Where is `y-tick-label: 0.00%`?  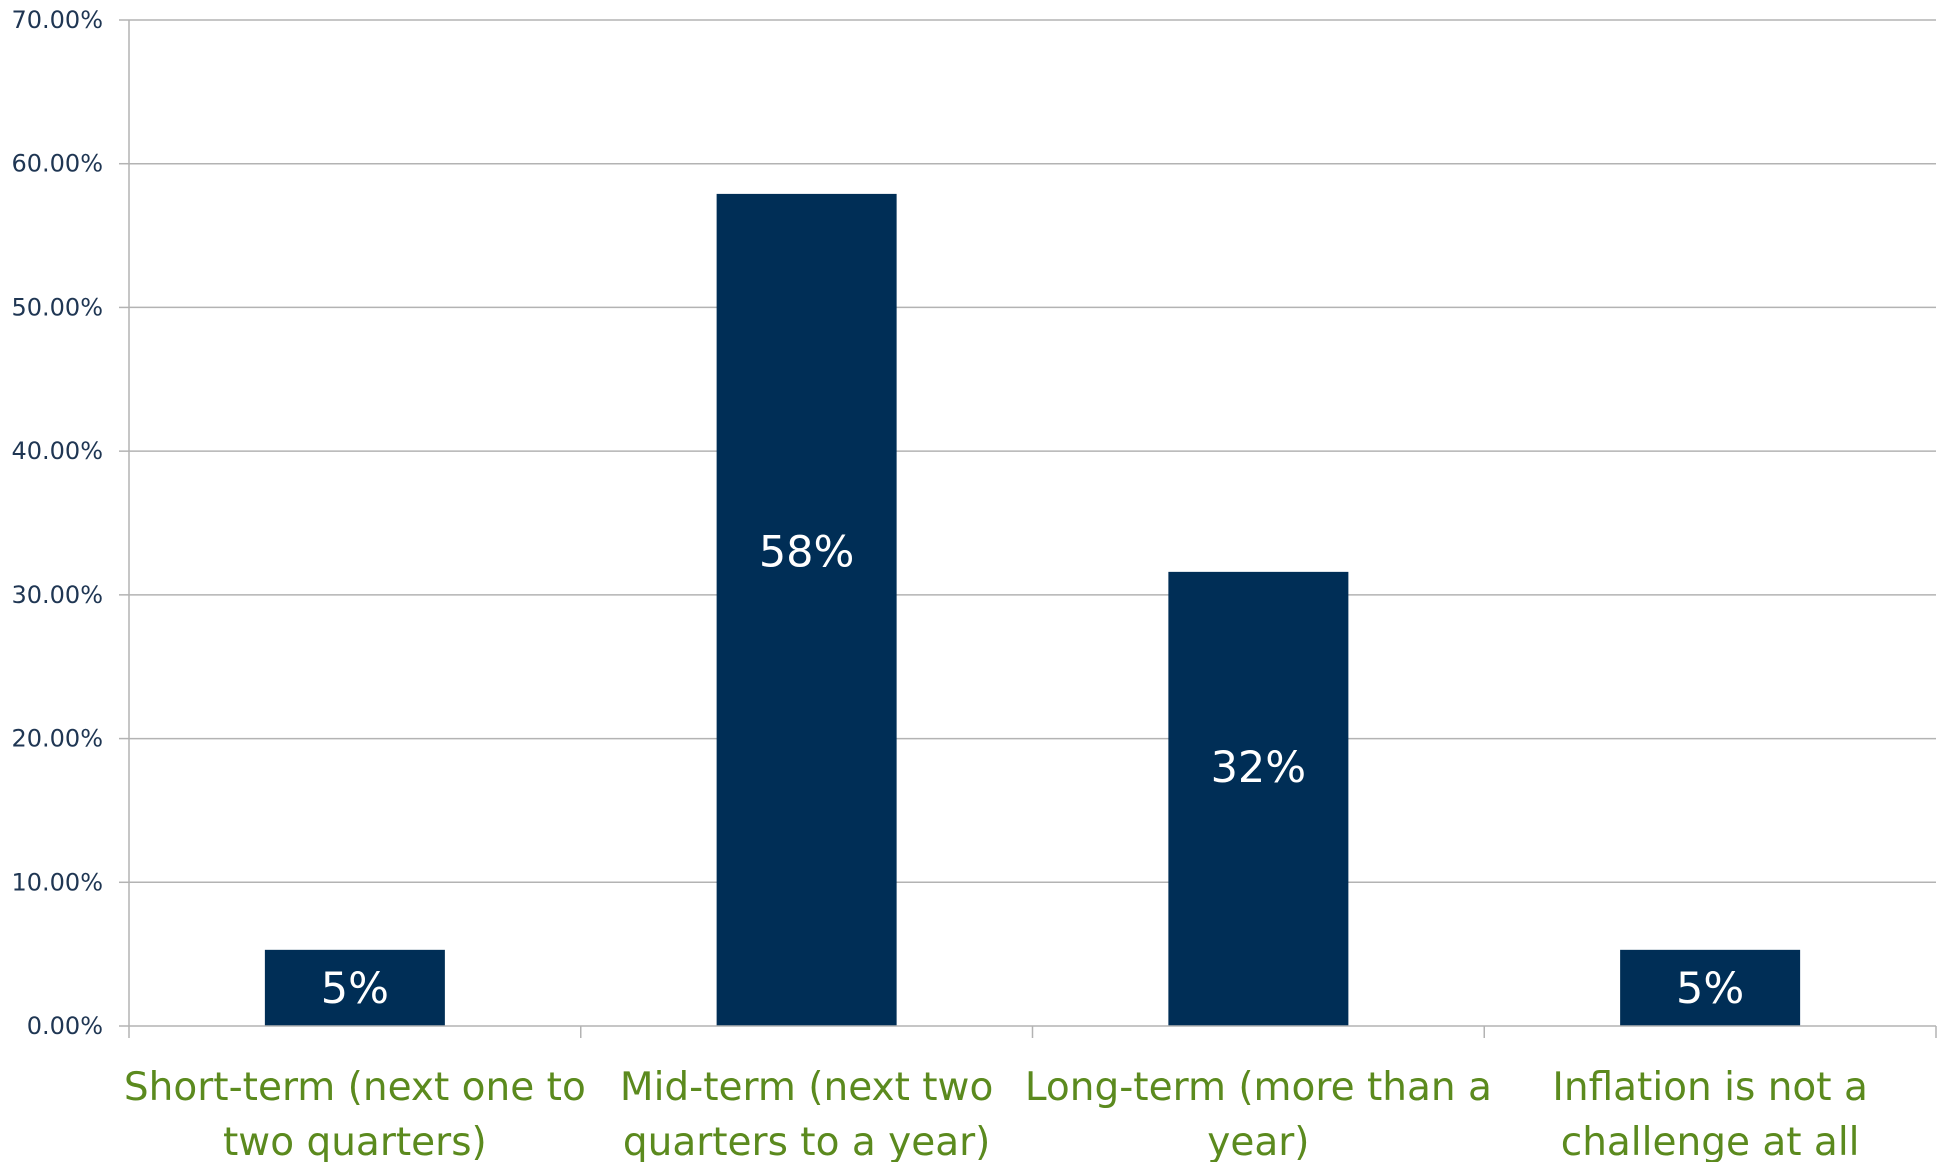 y-tick-label: 0.00% is located at coordinates (65, 1026).